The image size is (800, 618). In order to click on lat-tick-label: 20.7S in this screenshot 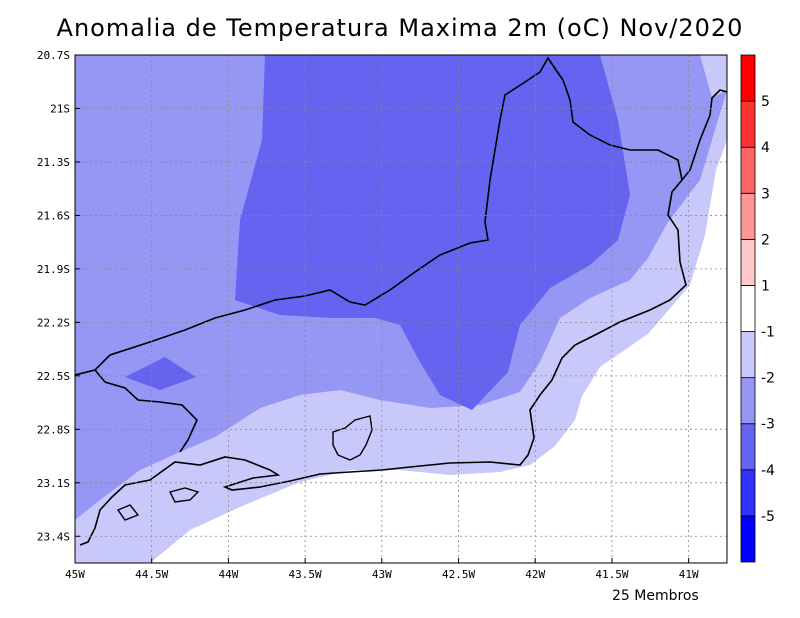, I will do `click(53, 55)`.